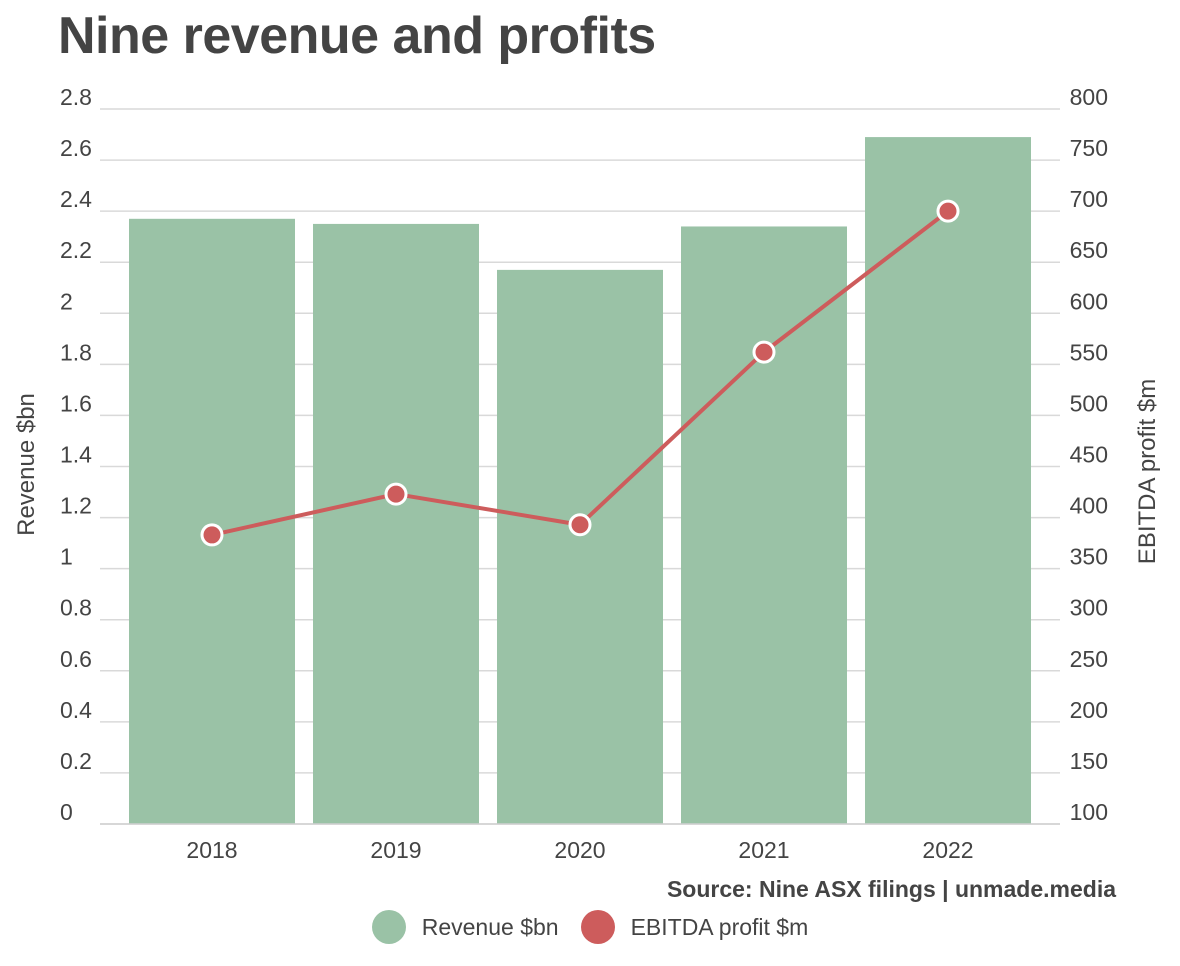  I want to click on y-left-tick-label: 2, so click(66, 301).